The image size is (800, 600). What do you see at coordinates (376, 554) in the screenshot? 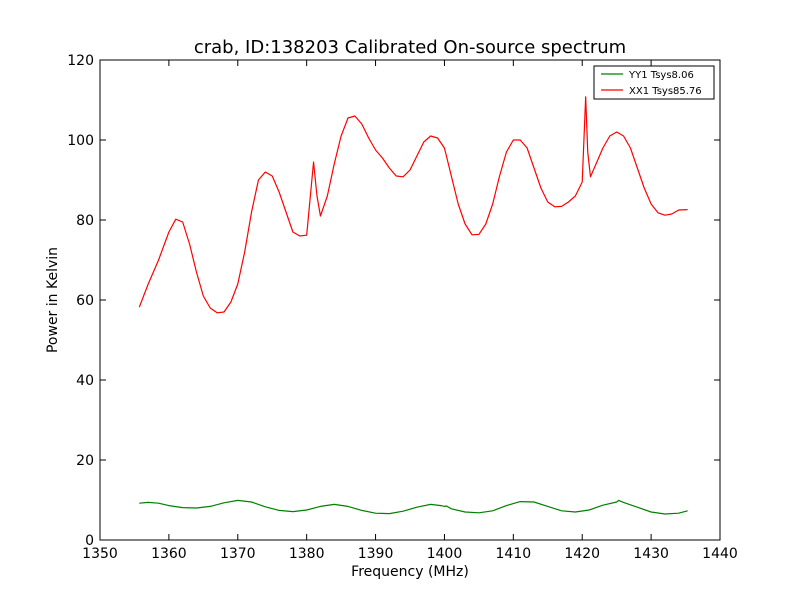
I see `x-tick-label: 1390` at bounding box center [376, 554].